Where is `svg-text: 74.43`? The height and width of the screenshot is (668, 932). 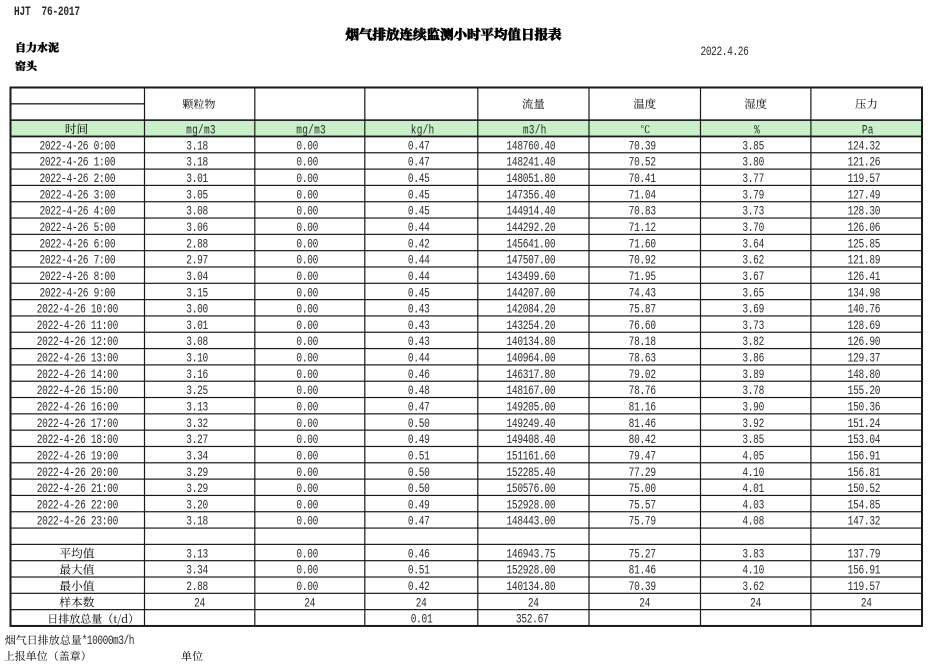
svg-text: 74.43 is located at coordinates (642, 294).